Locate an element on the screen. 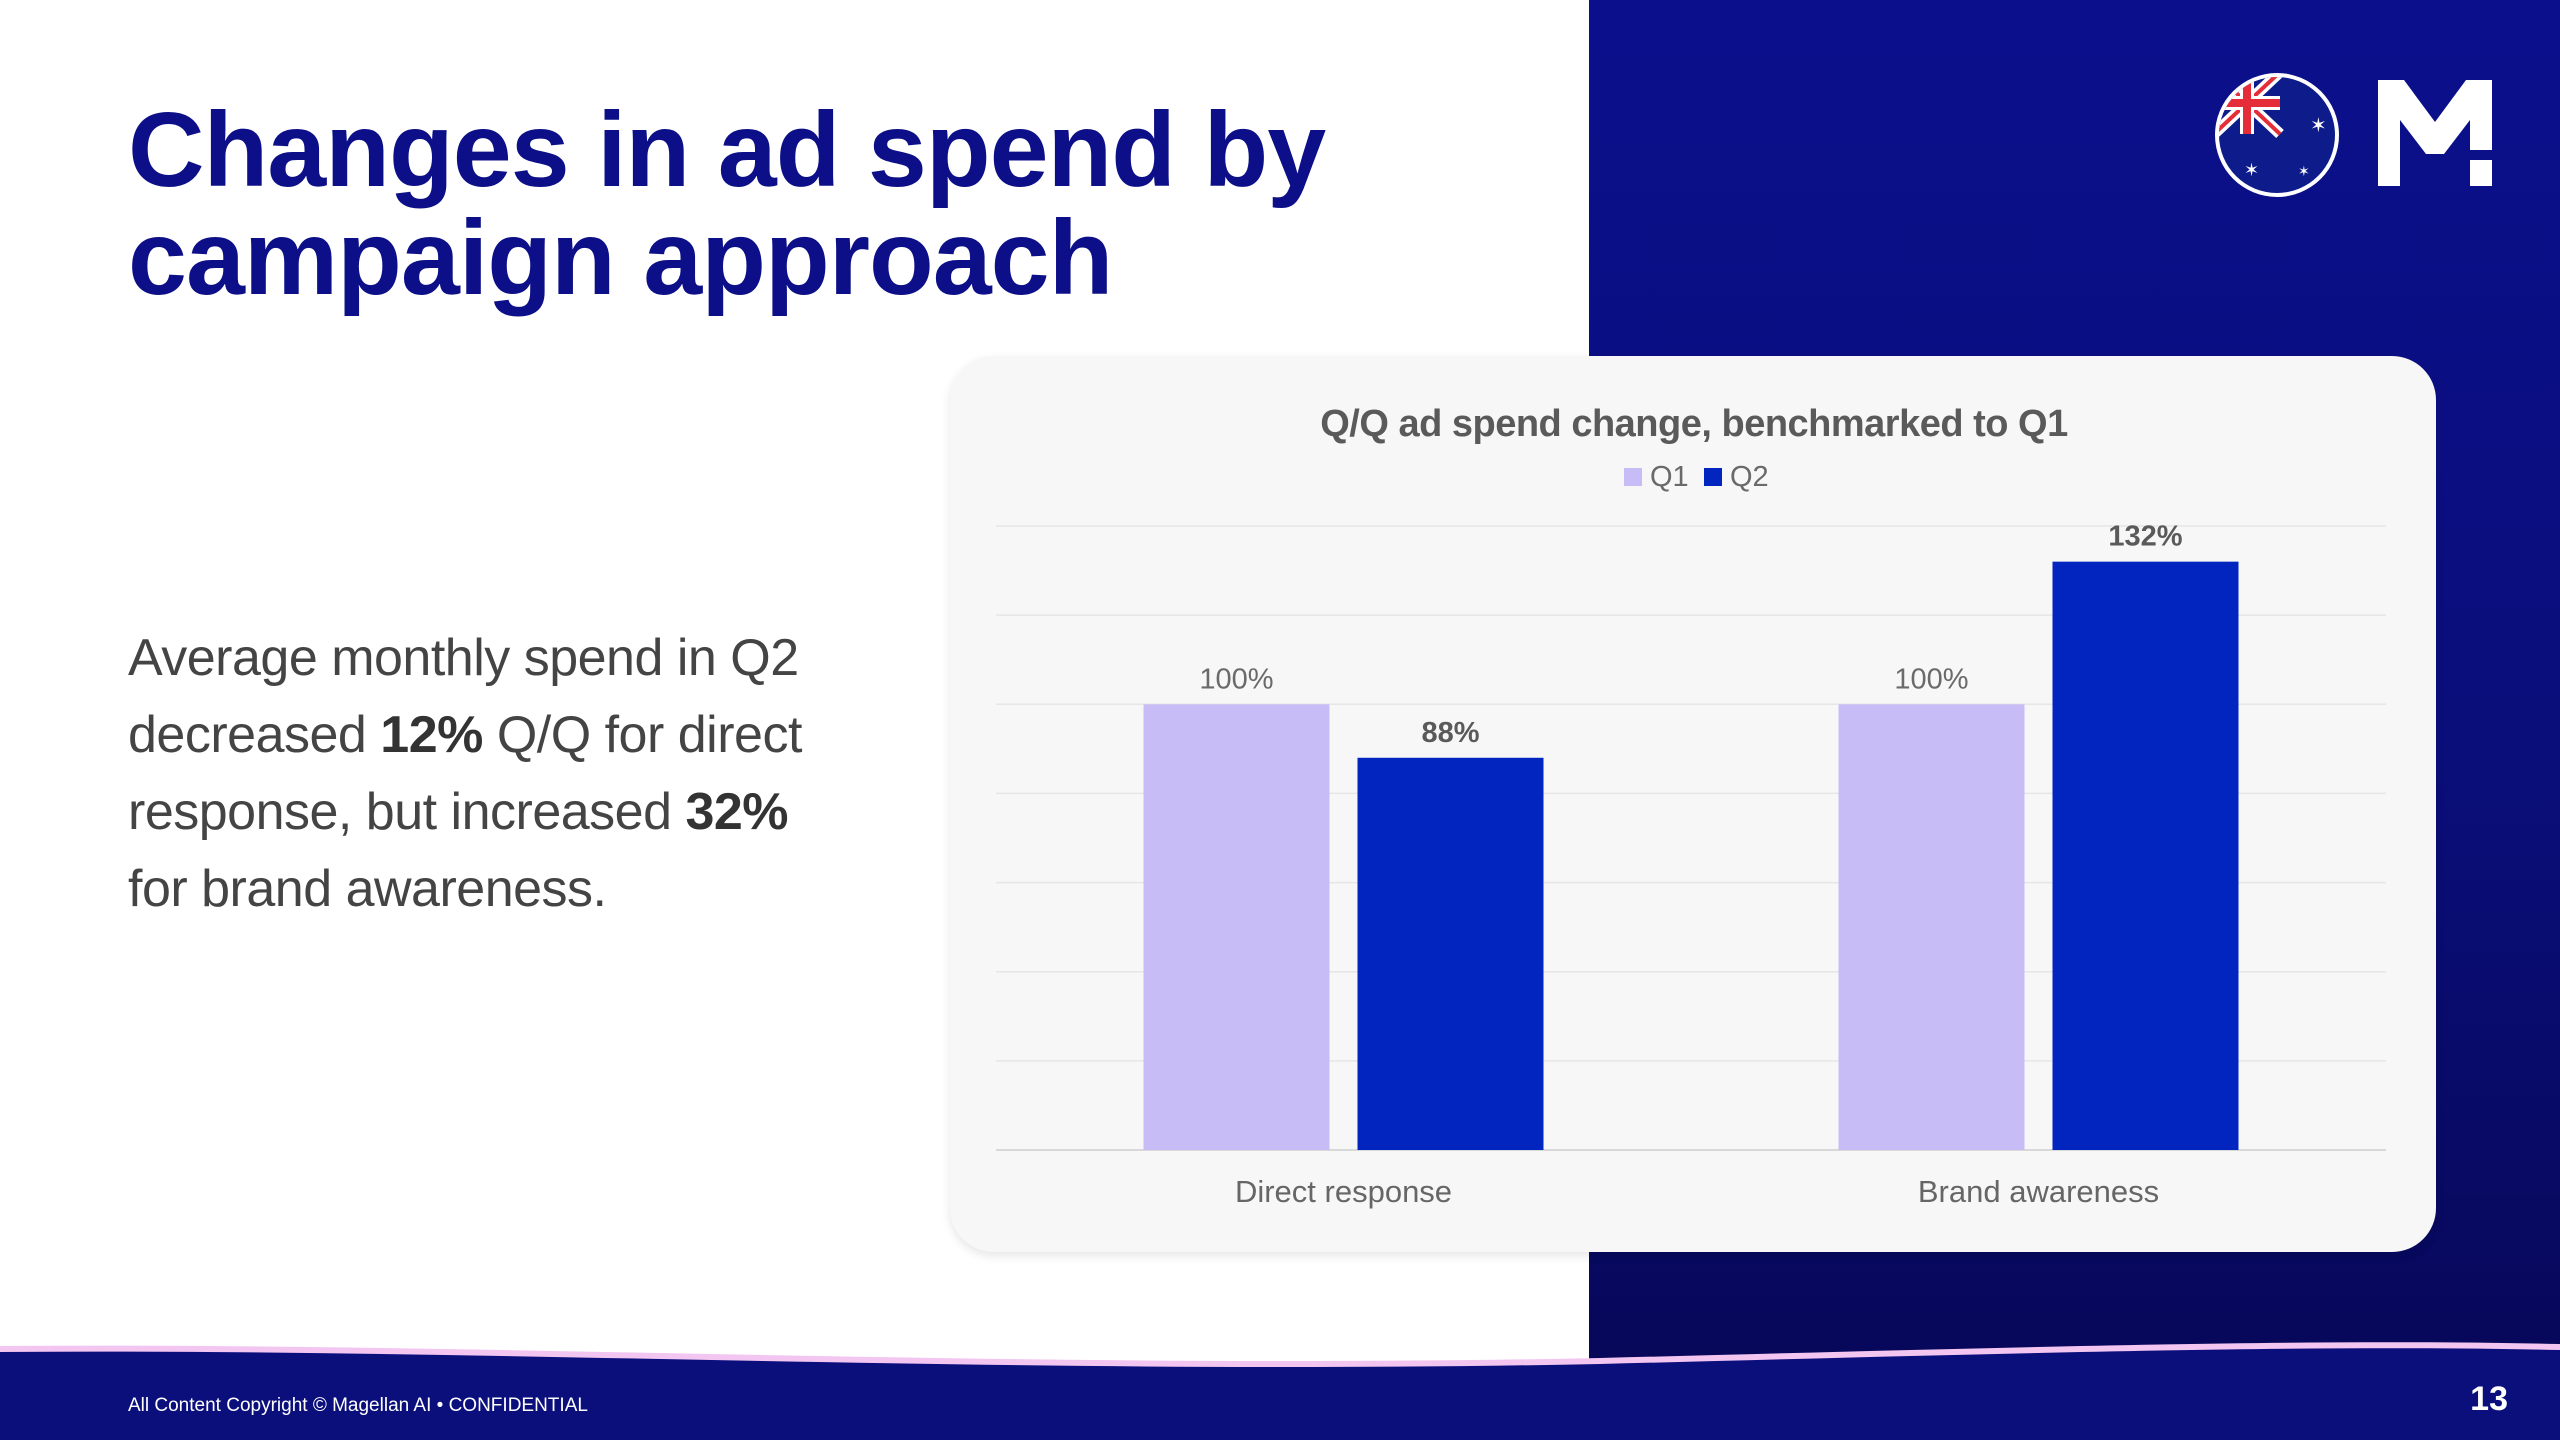 Image resolution: width=2560 pixels, height=1440 pixels. chart-title: Q/Q ad spend change, benchmarked to Q1 is located at coordinates (1694, 424).